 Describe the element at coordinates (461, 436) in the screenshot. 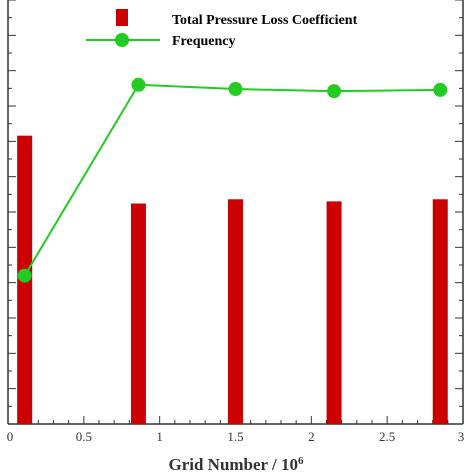

I see `x-tick-label: 3` at that location.